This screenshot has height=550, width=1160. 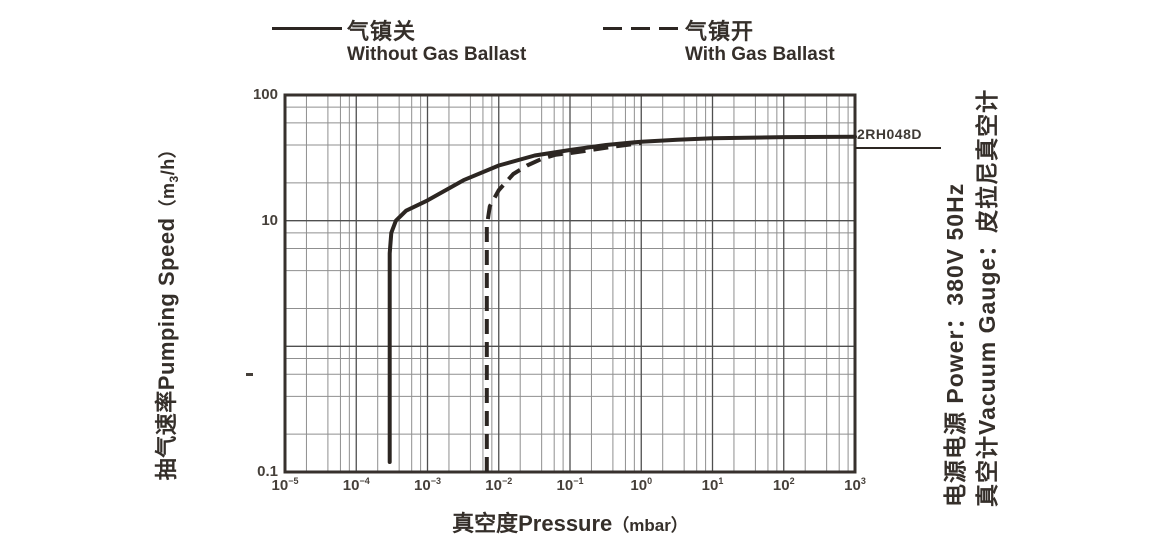 What do you see at coordinates (269, 220) in the screenshot?
I see `y-tick-label: 10` at bounding box center [269, 220].